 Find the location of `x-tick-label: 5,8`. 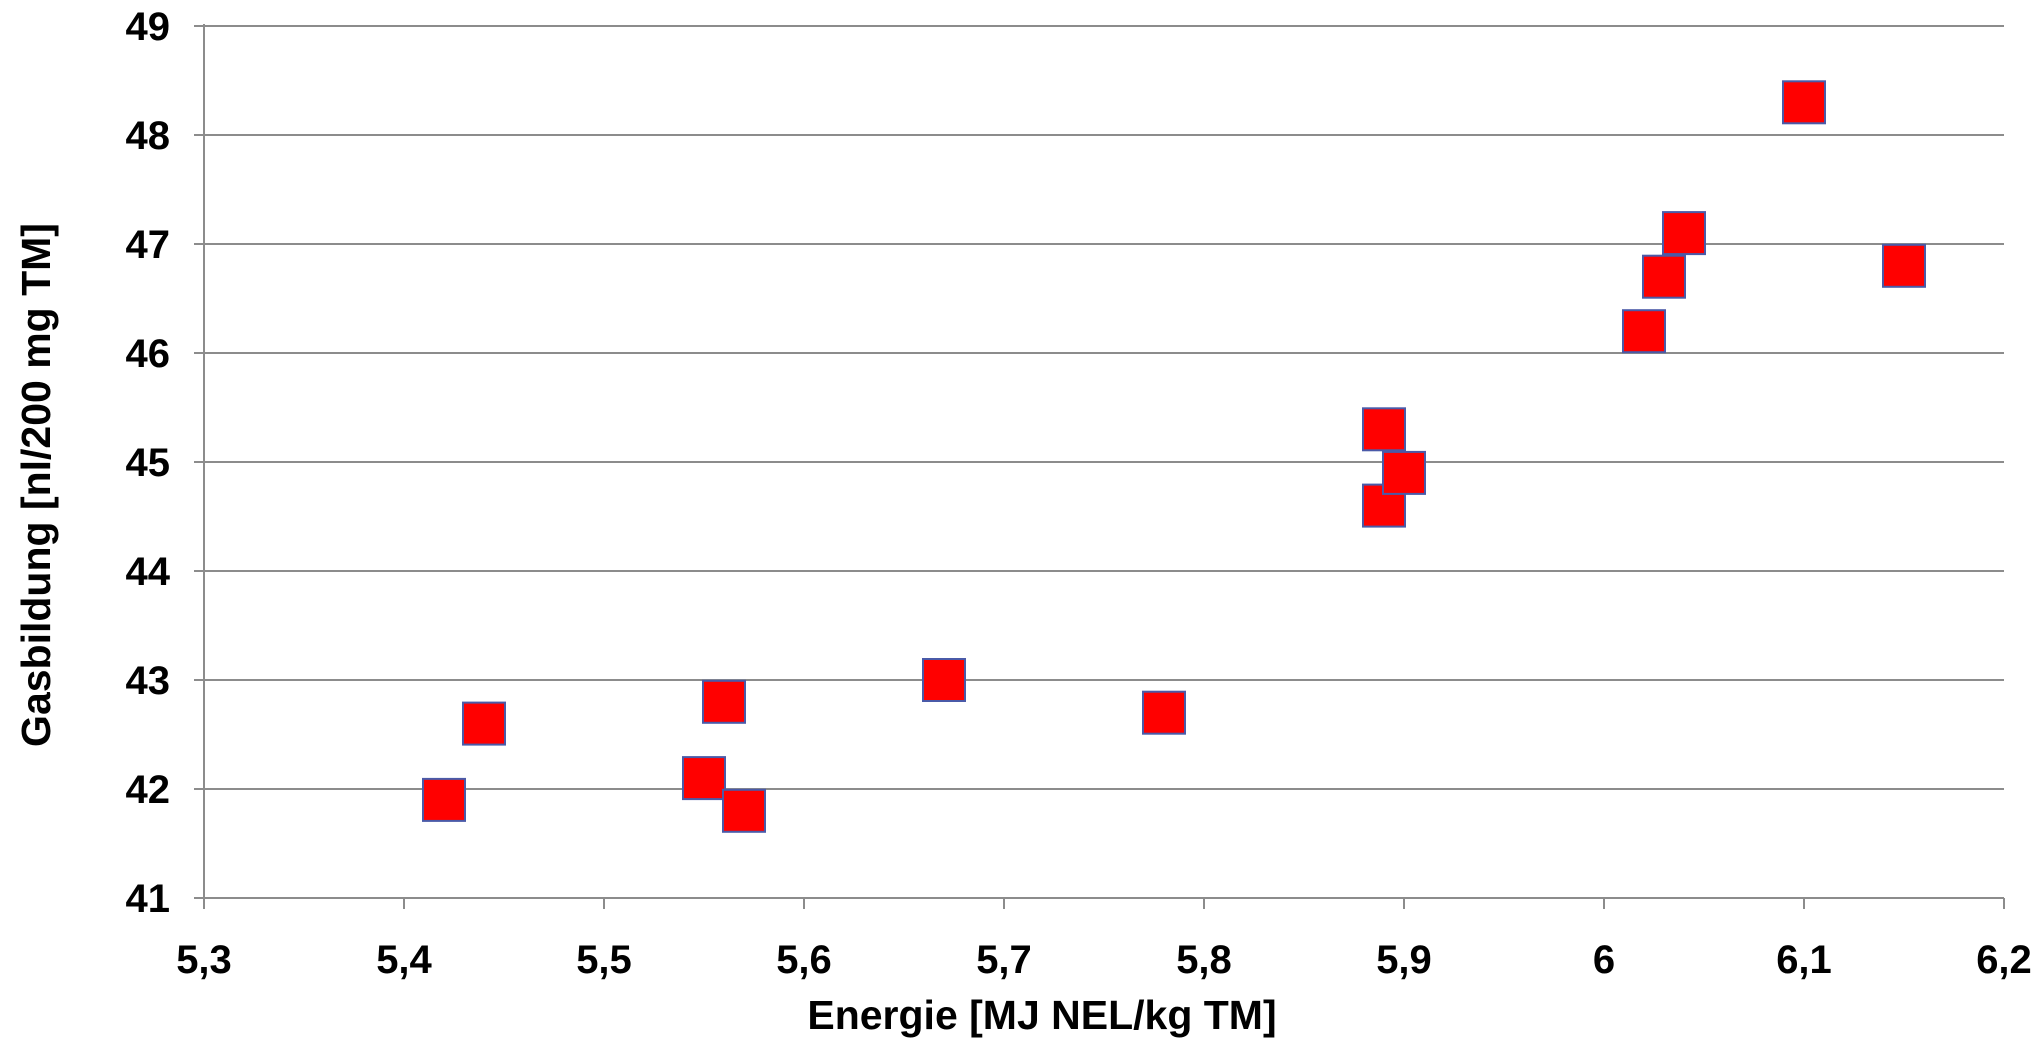

x-tick-label: 5,8 is located at coordinates (1204, 960).